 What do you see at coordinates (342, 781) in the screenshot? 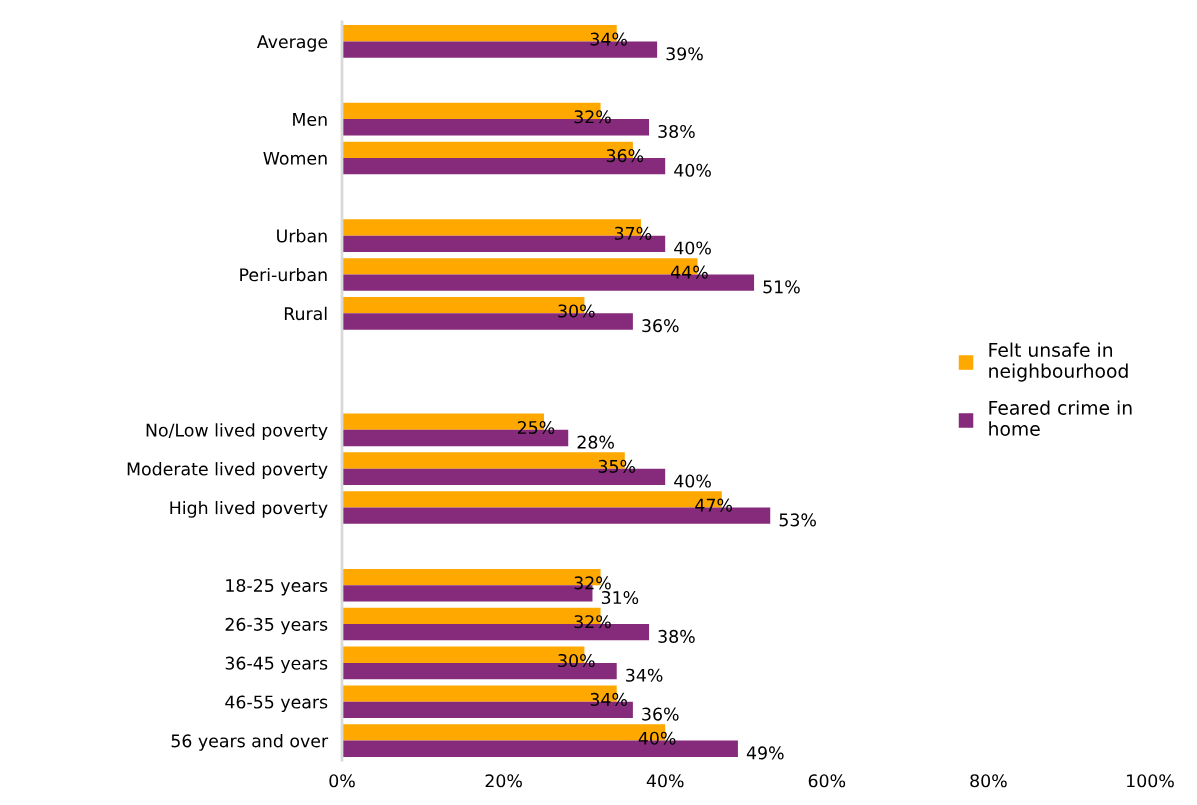
I see `x-tick-label: 0%` at bounding box center [342, 781].